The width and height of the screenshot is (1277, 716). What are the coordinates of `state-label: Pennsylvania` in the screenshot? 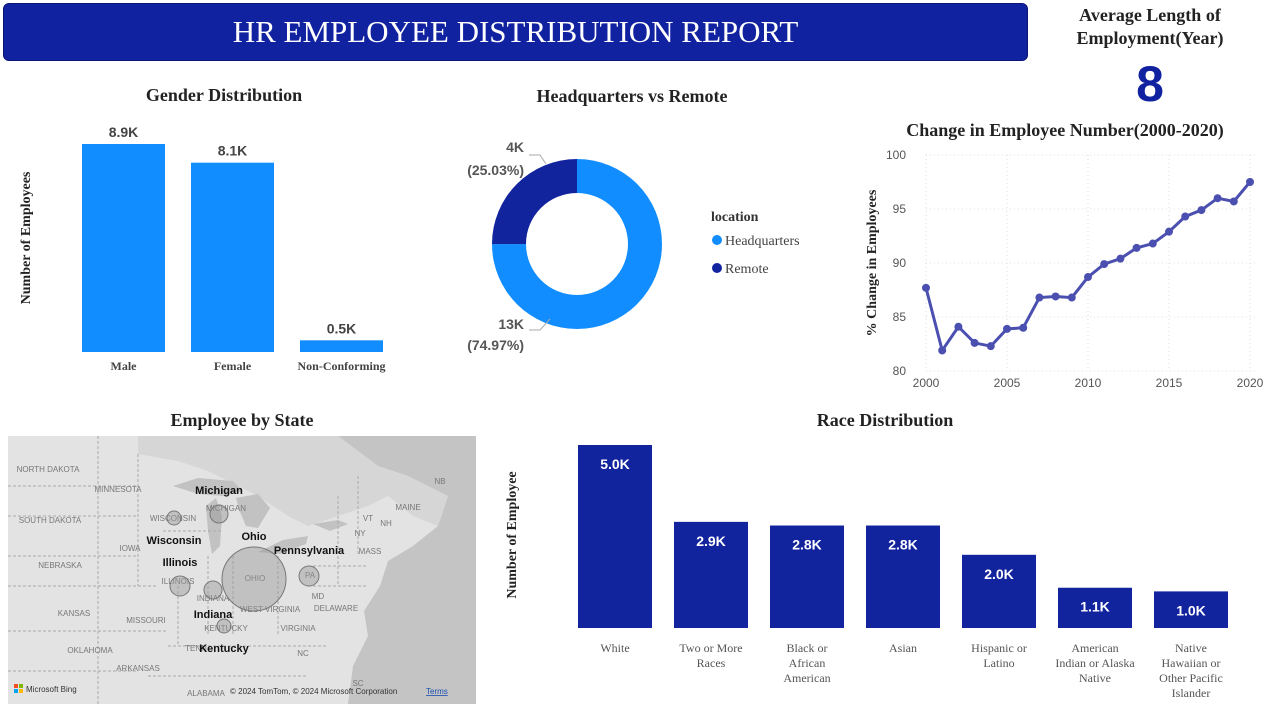 It's located at (309, 551).